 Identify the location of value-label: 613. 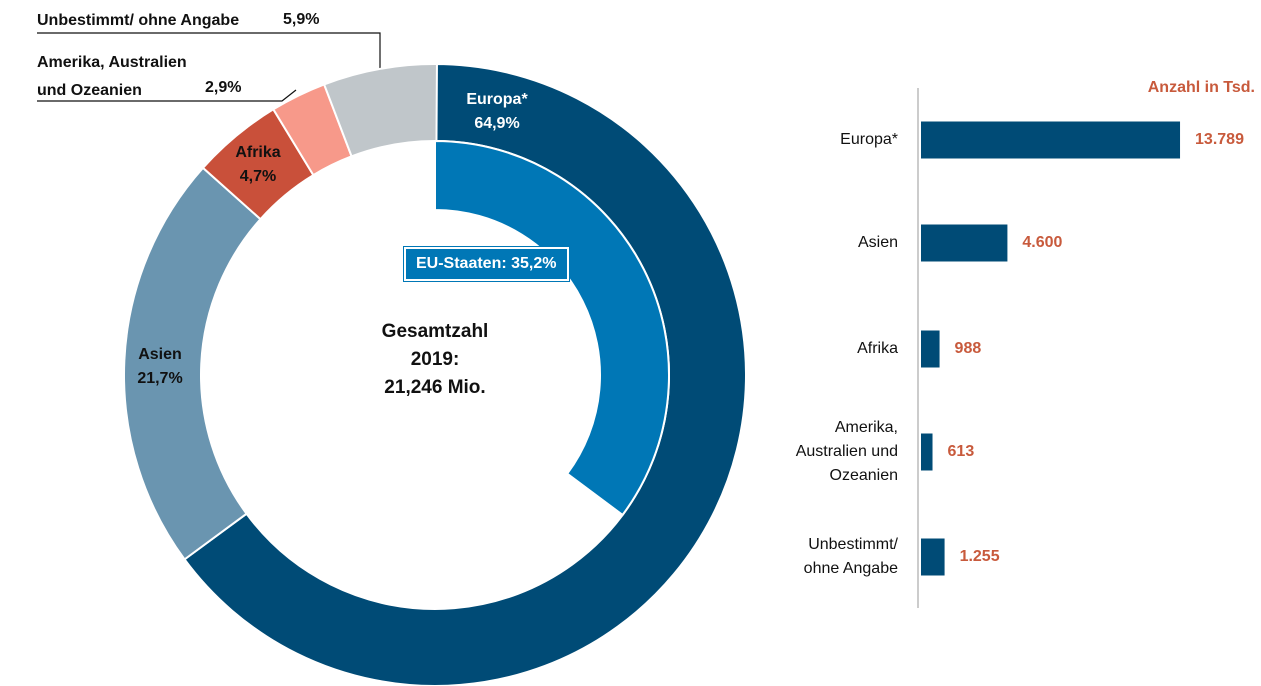
(961, 451).